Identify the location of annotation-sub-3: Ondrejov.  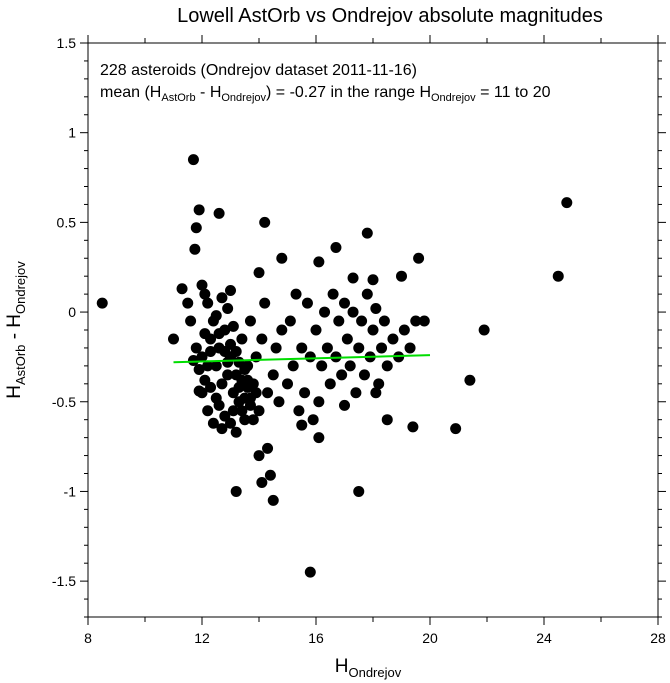
(453, 98).